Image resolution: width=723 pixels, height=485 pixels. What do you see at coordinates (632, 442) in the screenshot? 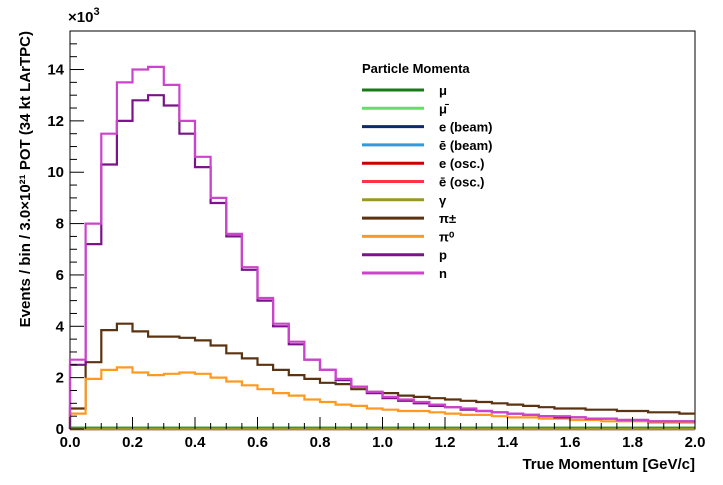
I see `x-tick-label: 1.8` at bounding box center [632, 442].